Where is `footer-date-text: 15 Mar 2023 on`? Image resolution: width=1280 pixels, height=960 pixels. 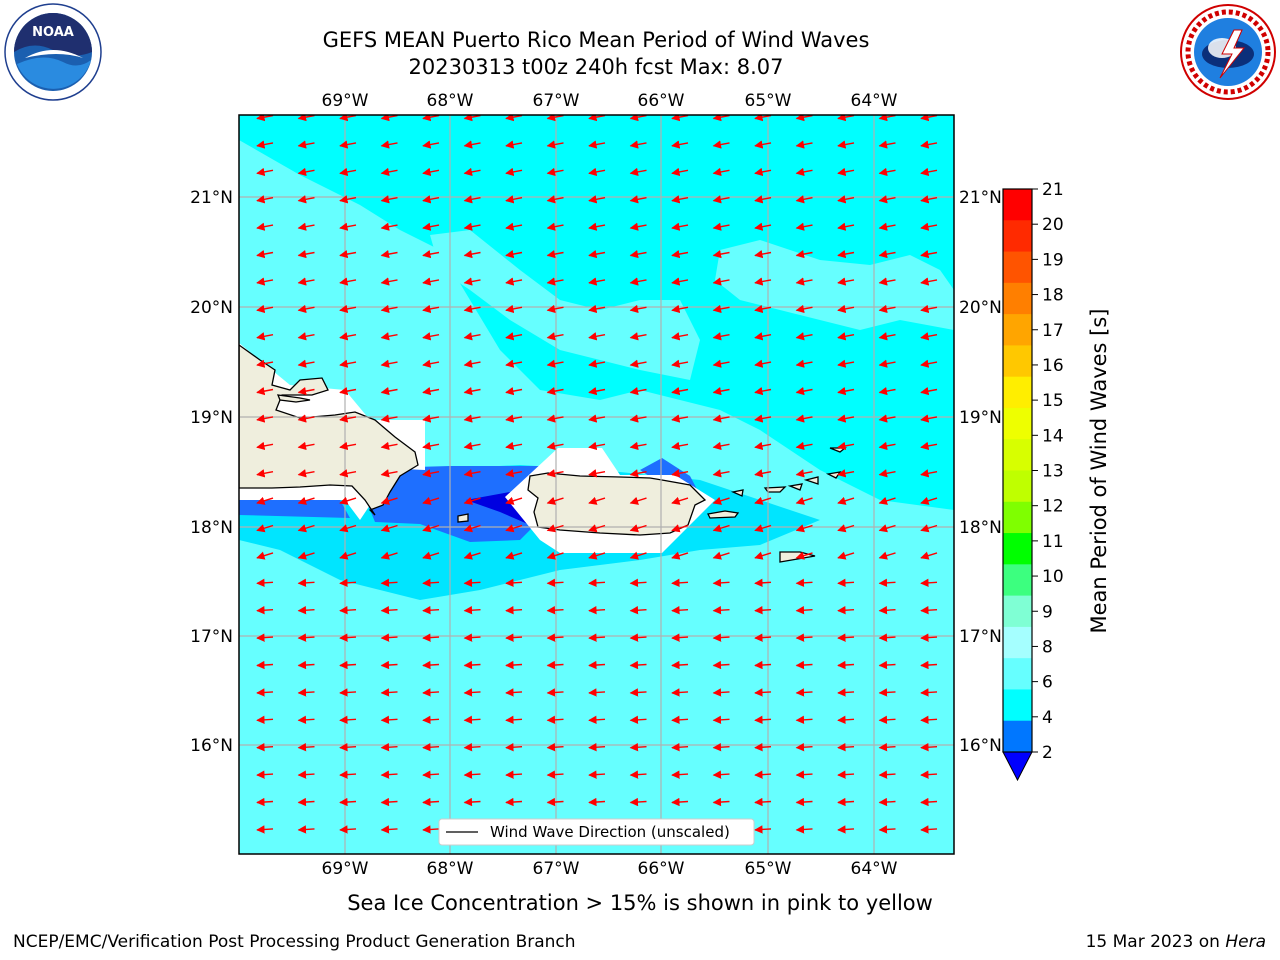
footer-date-text: 15 Mar 2023 on is located at coordinates (1152, 942).